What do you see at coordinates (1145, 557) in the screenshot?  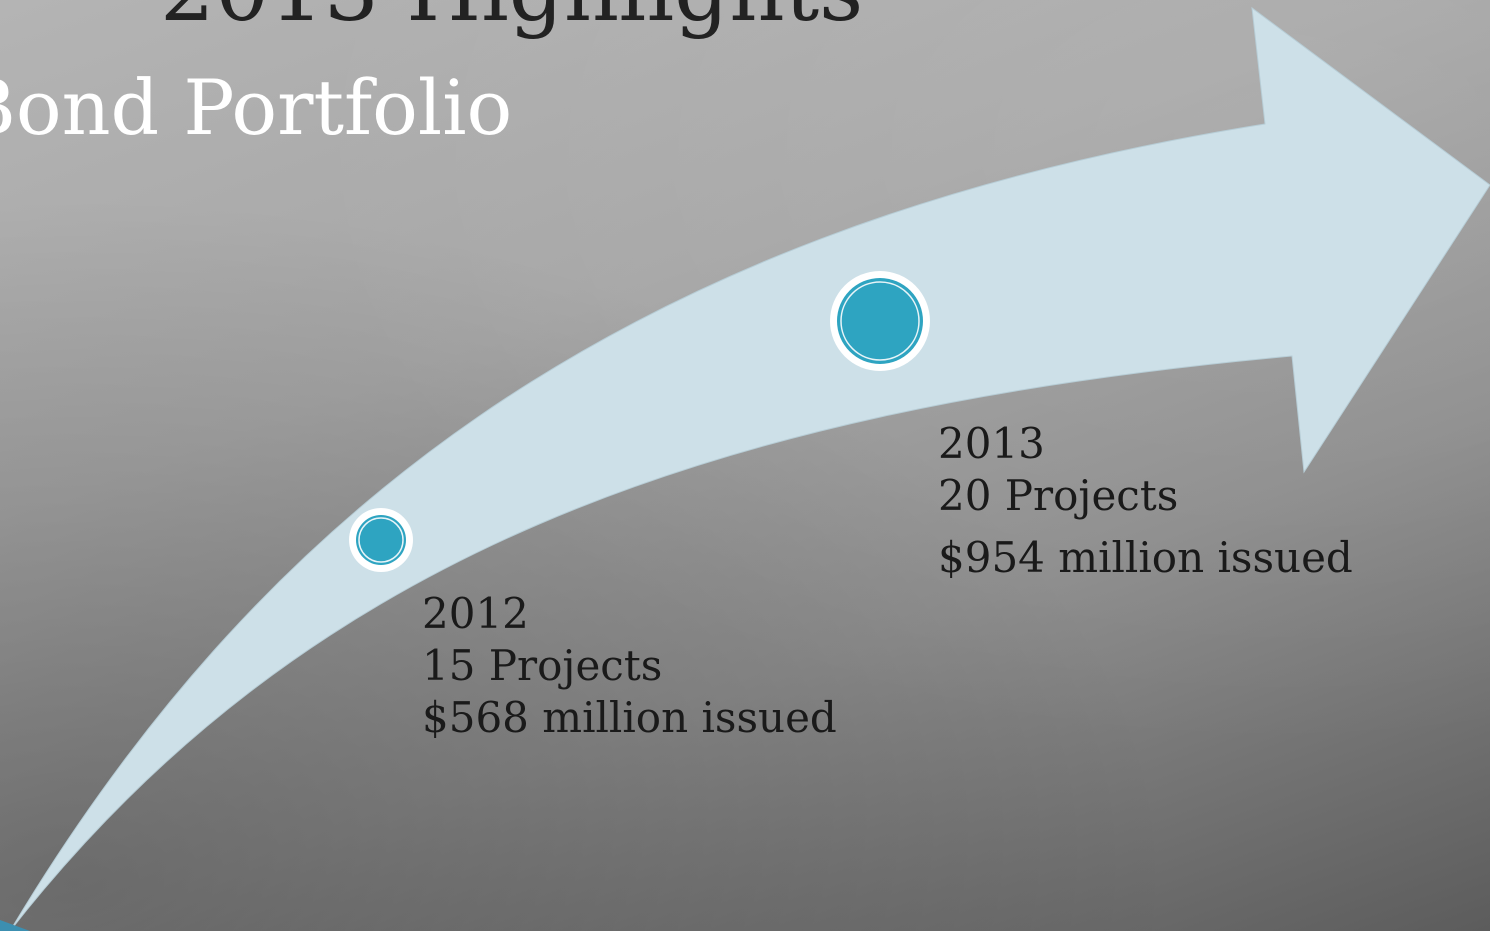 I see `milestone-amount: $954 million issued` at bounding box center [1145, 557].